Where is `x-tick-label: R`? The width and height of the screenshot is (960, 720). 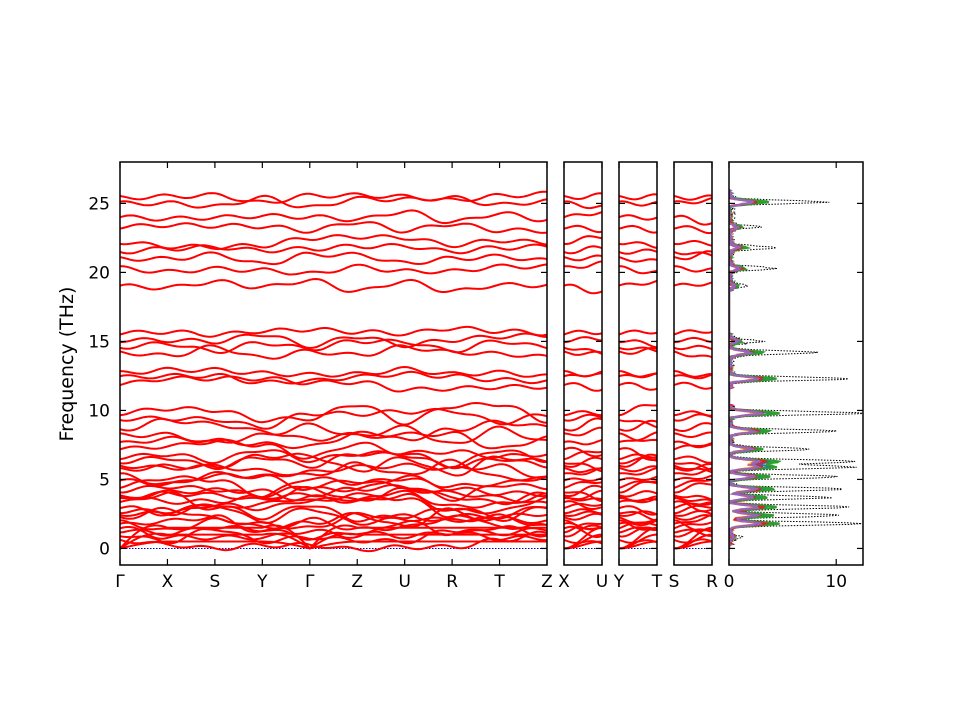
x-tick-label: R is located at coordinates (452, 582).